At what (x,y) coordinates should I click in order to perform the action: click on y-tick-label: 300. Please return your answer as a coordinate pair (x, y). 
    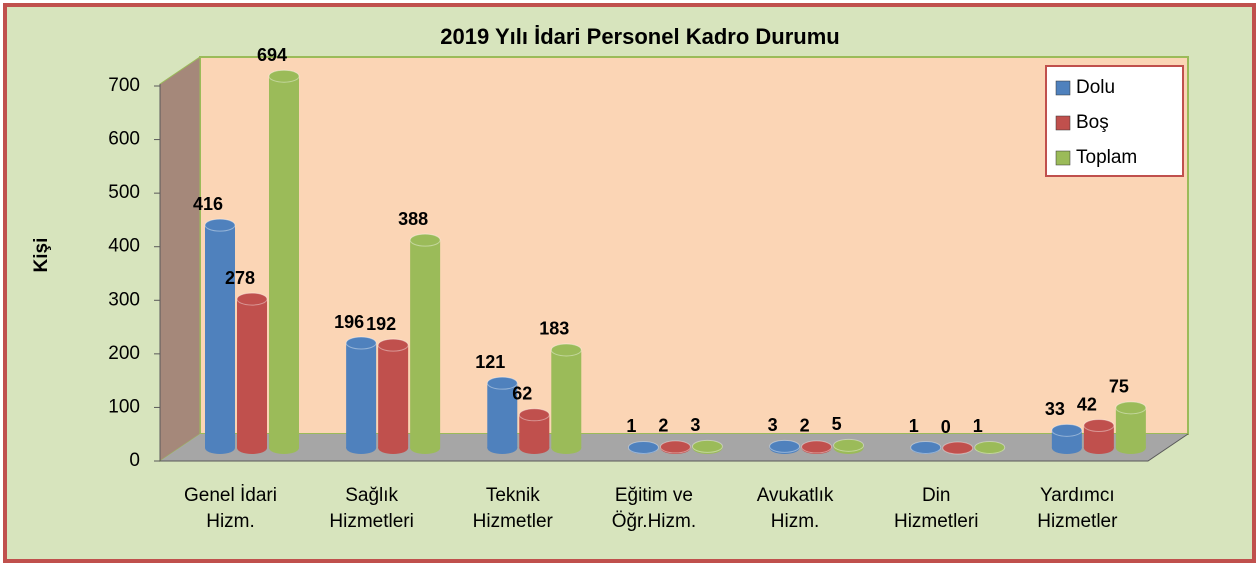
    Looking at the image, I should click on (124, 299).